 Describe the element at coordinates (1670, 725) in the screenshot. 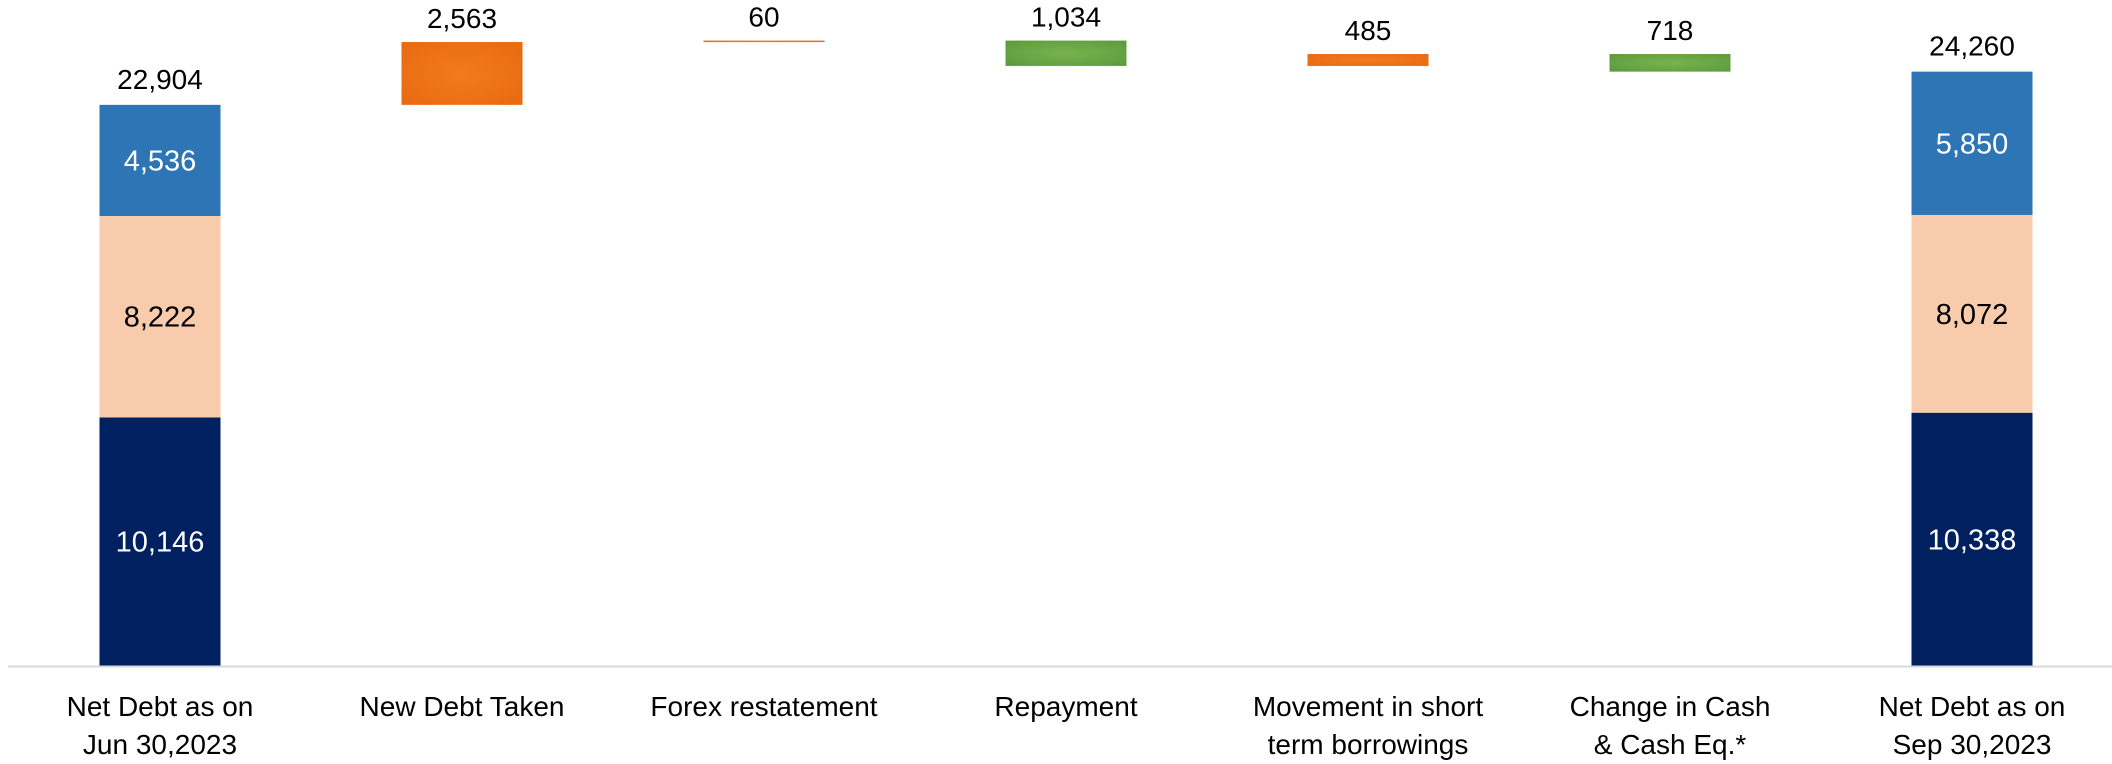

I see `category-label: Change in Cash & Cash Eq.*` at that location.